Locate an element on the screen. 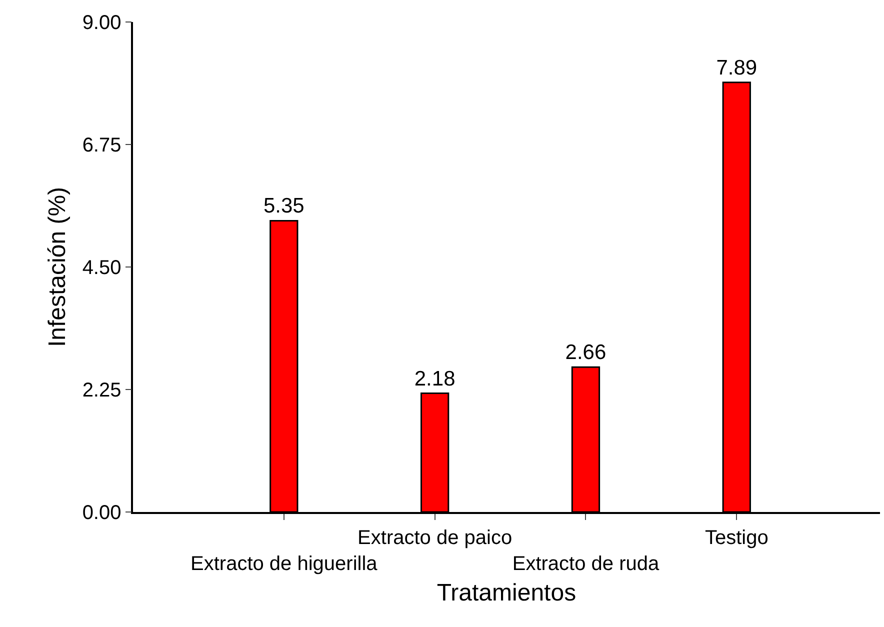 The height and width of the screenshot is (627, 884). x-tick-label: Extracto de ruda is located at coordinates (586, 563).